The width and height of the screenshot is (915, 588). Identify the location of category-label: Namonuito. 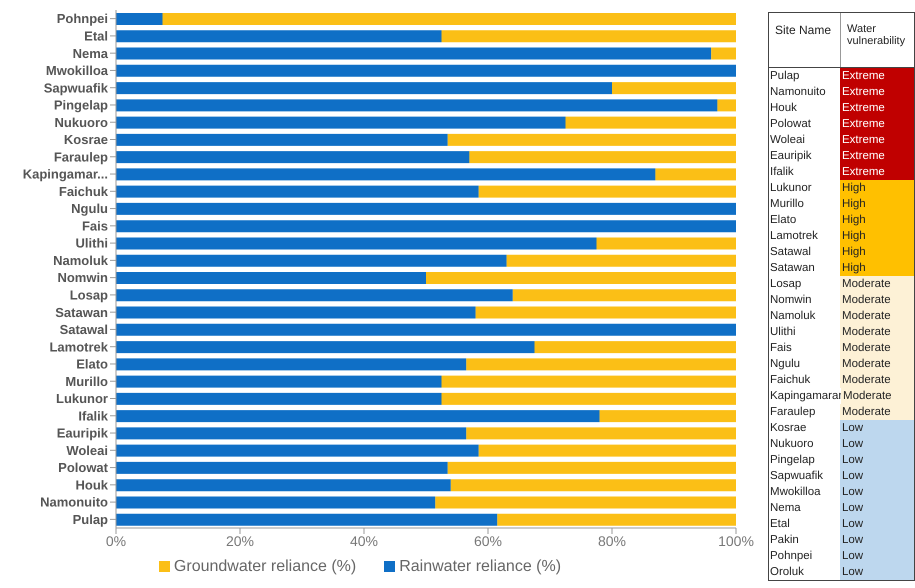
(798, 92).